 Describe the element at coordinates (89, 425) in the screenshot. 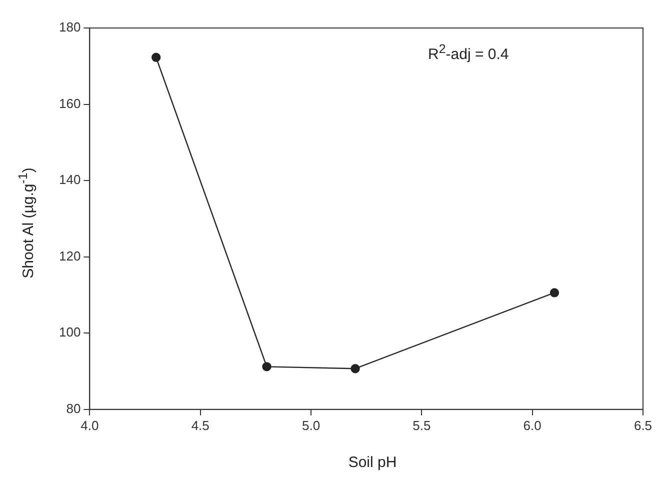

I see `x-tick-label: 4.0` at that location.